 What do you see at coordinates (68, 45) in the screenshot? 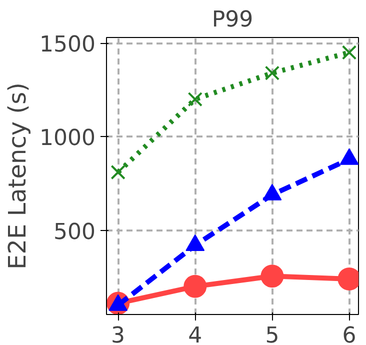
I see `y-tick-label: 1500` at bounding box center [68, 45].